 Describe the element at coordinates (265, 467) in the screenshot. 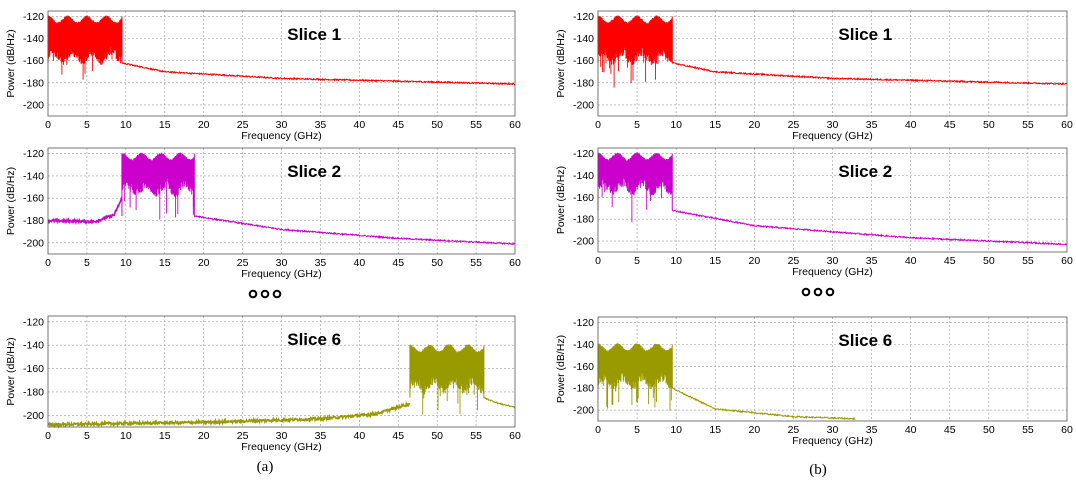

I see `caption-a: (a)` at that location.